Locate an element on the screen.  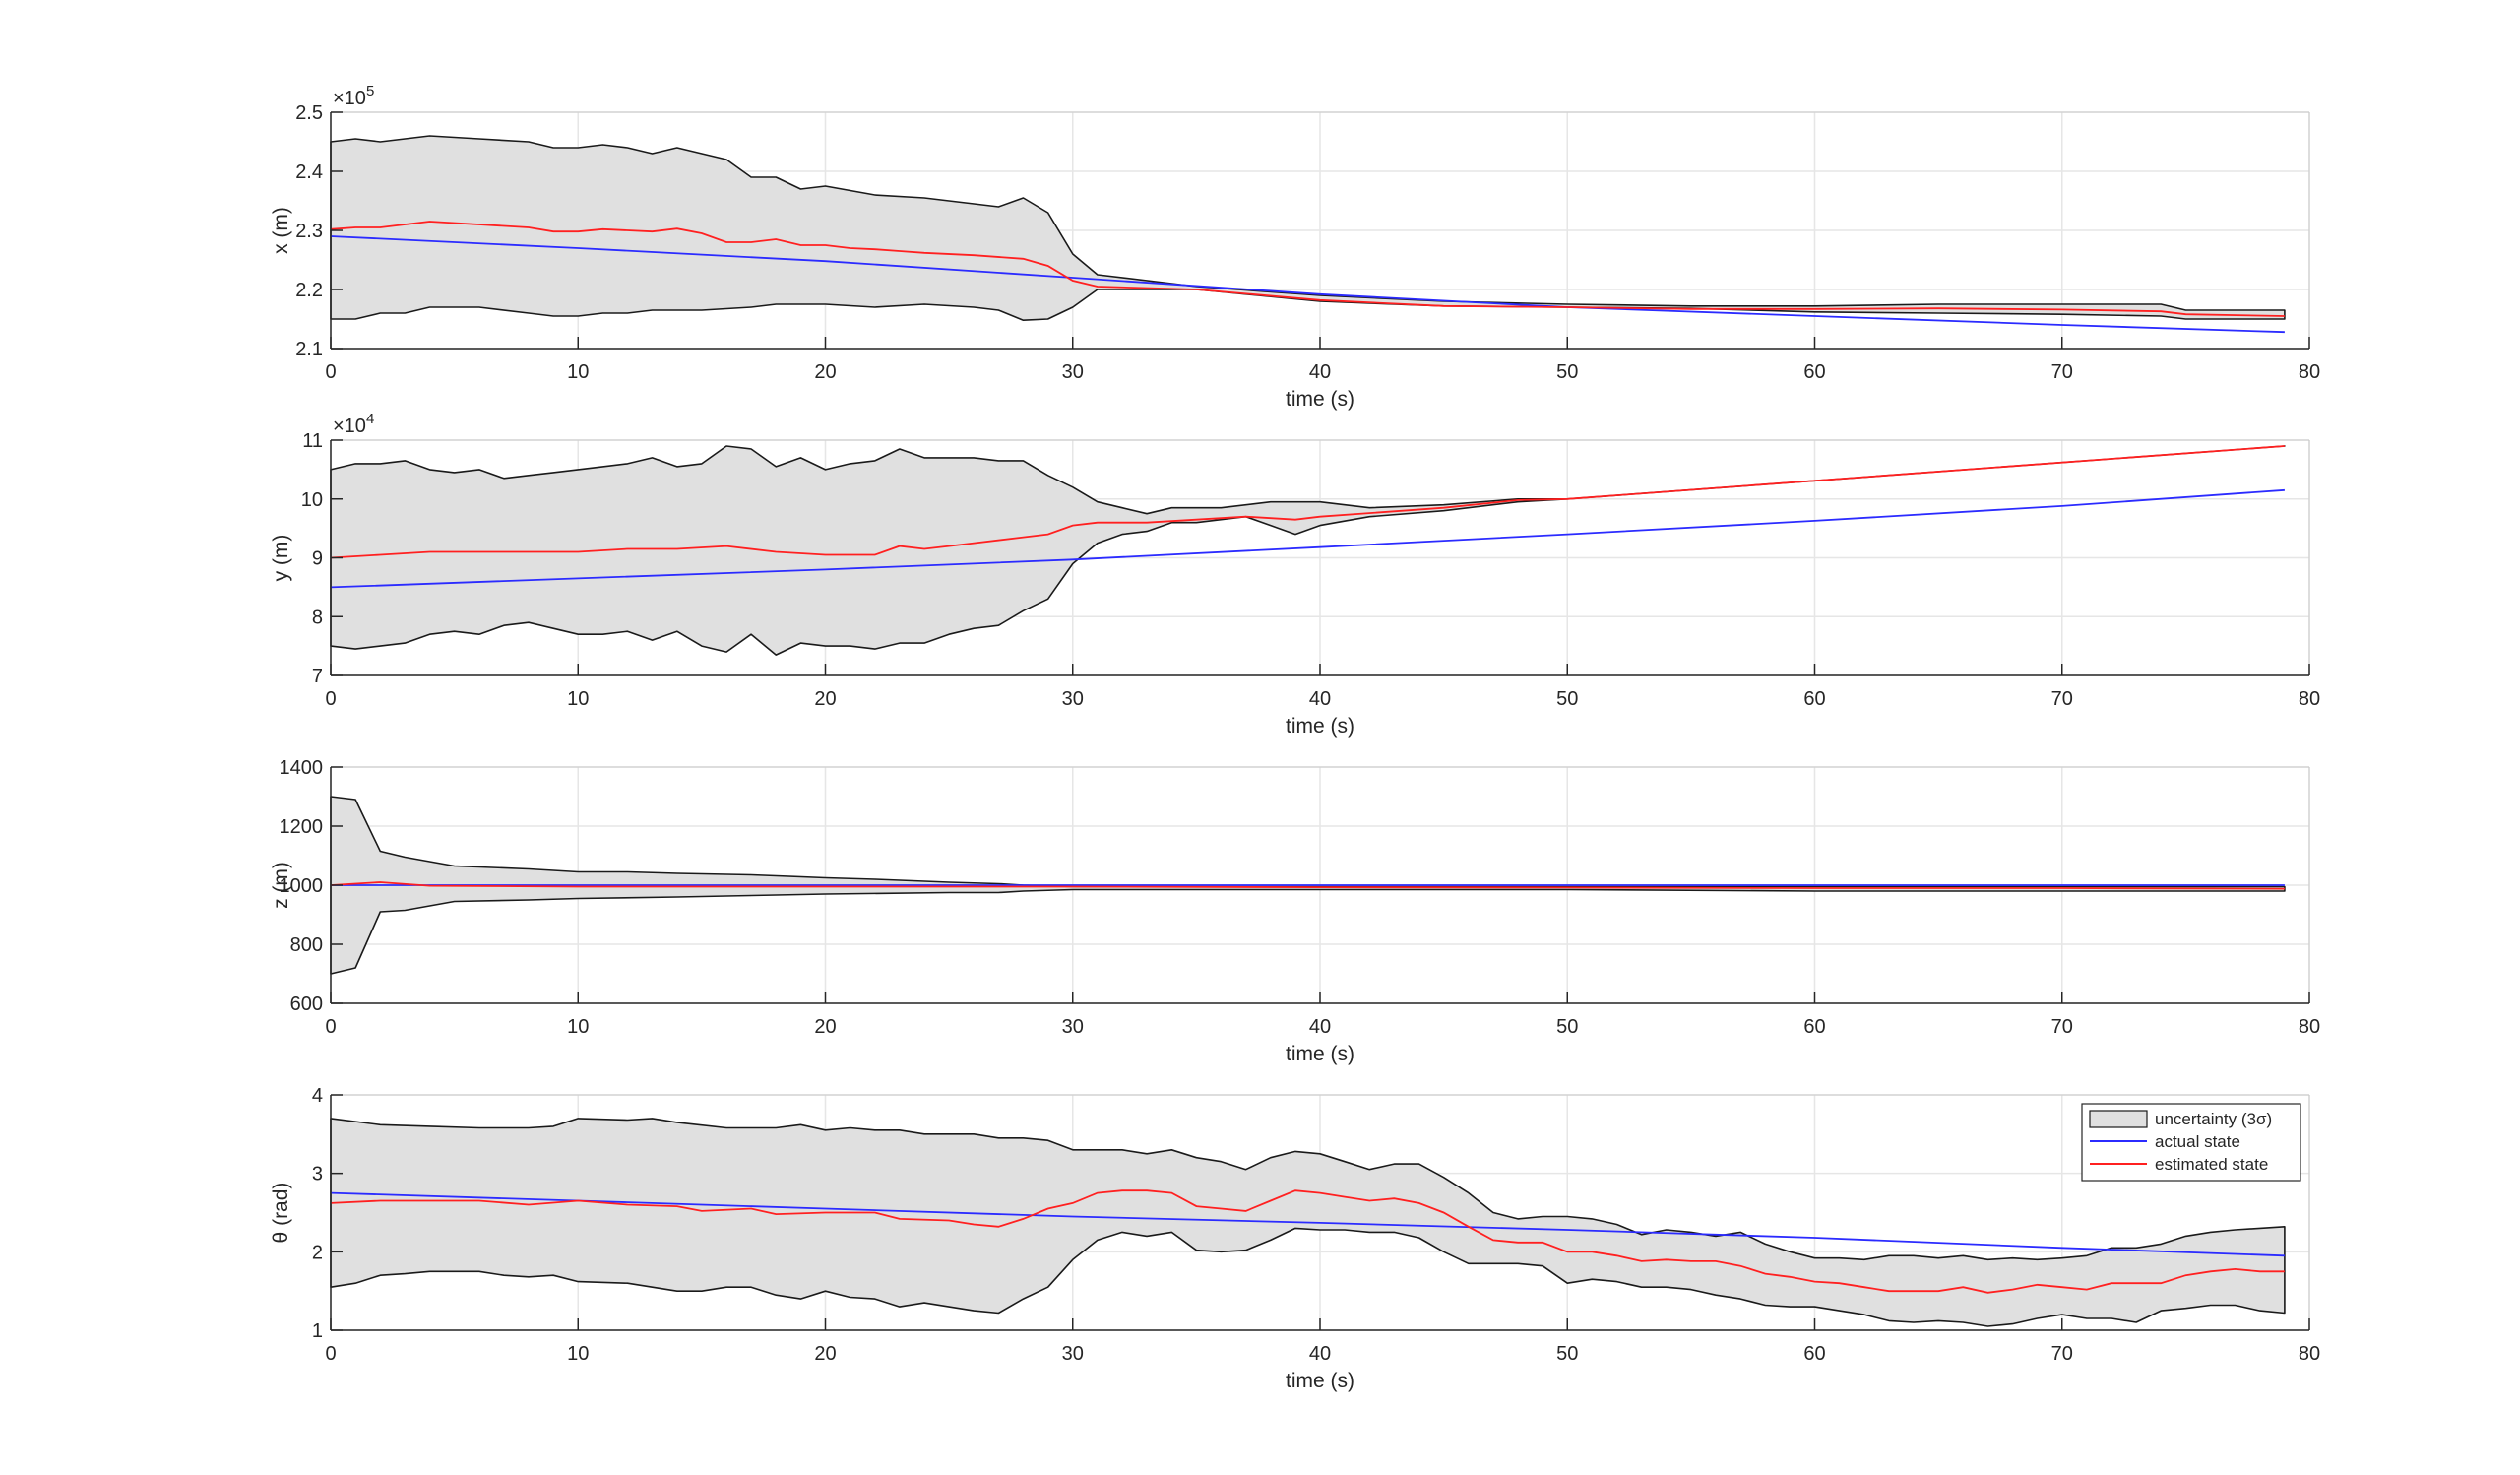
y-tick-label: 2.1 is located at coordinates (309, 349).